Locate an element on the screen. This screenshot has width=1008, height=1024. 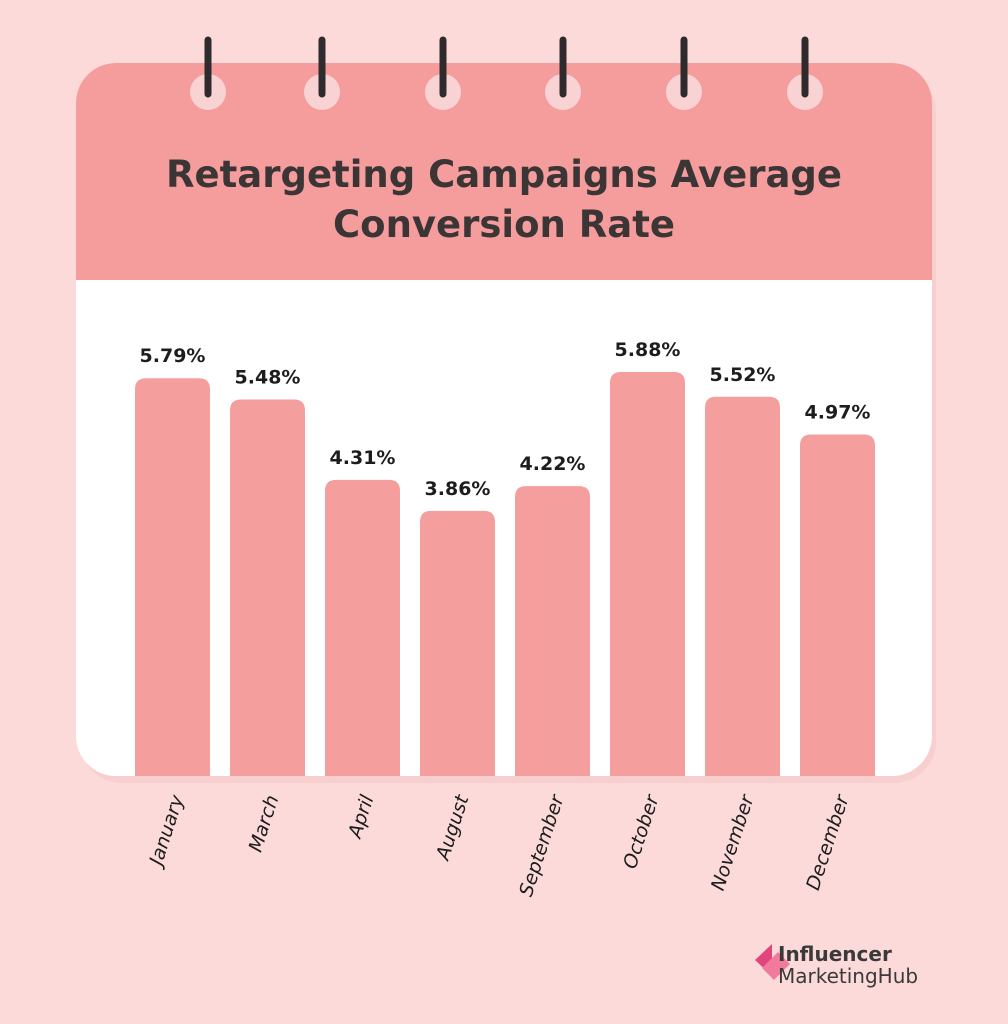
value-label: 5.79% is located at coordinates (173, 356).